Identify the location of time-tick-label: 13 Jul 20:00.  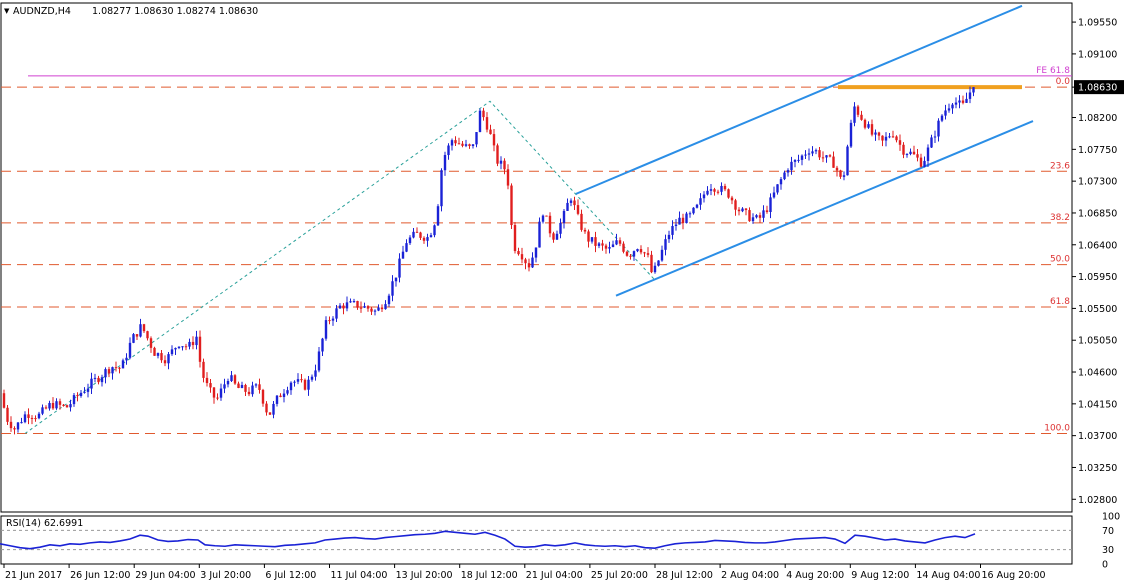
(424, 575).